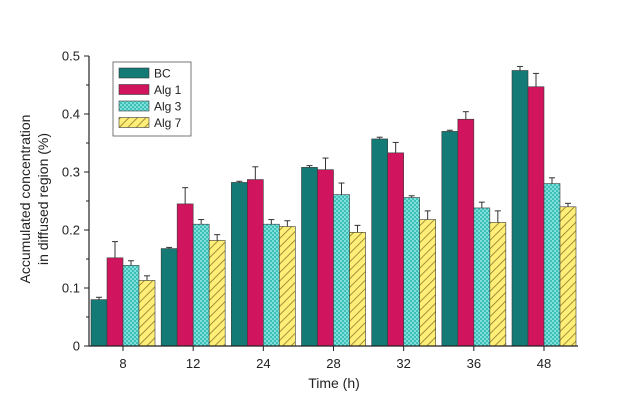 The height and width of the screenshot is (404, 620). What do you see at coordinates (169, 297) in the screenshot?
I see `bar-bc-12h` at bounding box center [169, 297].